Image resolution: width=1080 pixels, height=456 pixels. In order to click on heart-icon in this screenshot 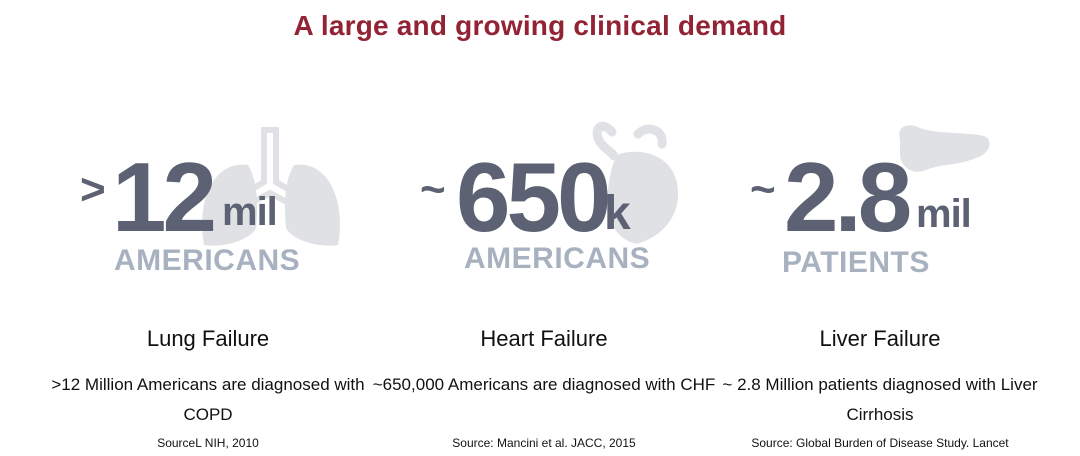, I will do `click(544, 205)`.